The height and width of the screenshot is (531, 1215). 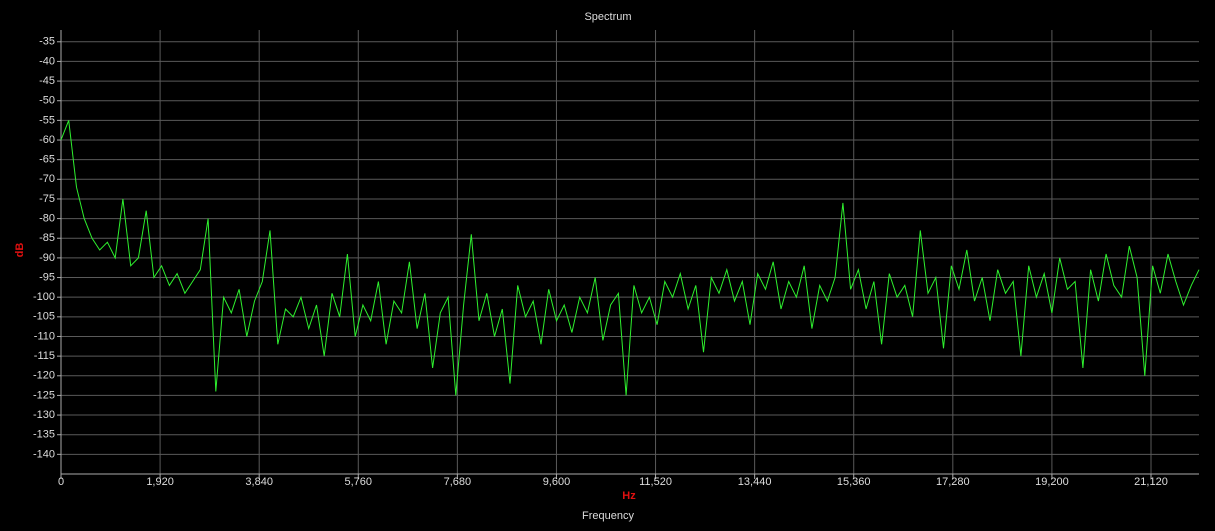 I want to click on x-tick-label: 5,760, so click(x=359, y=482).